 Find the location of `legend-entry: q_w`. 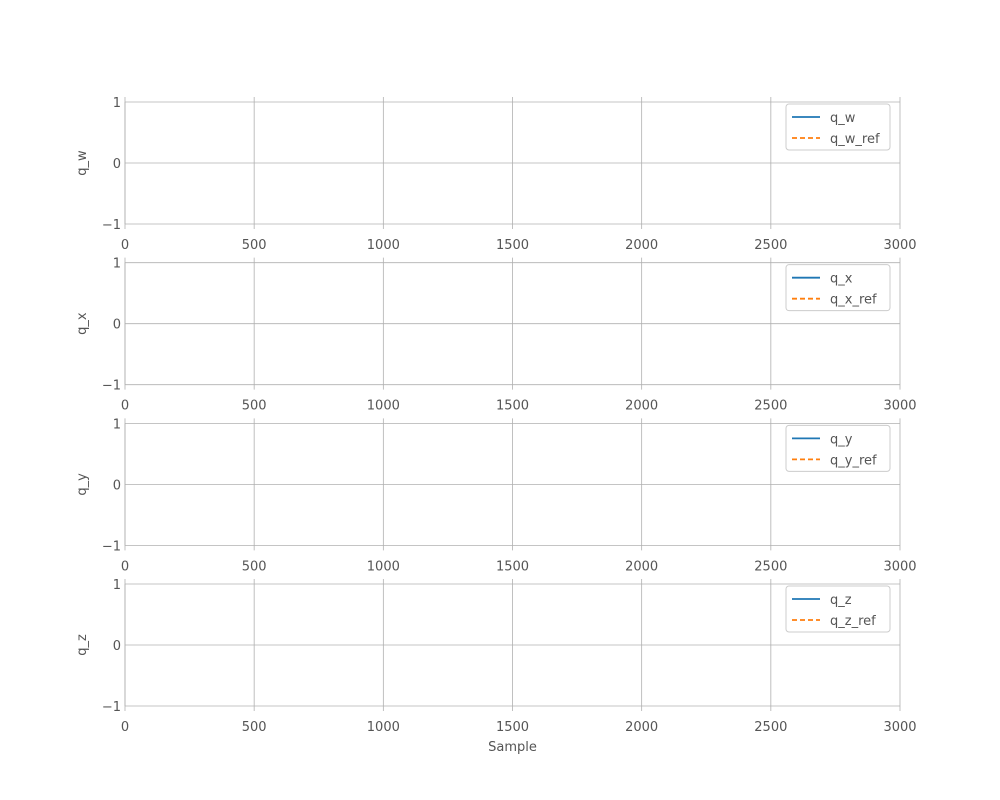

legend-entry: q_w is located at coordinates (843, 118).